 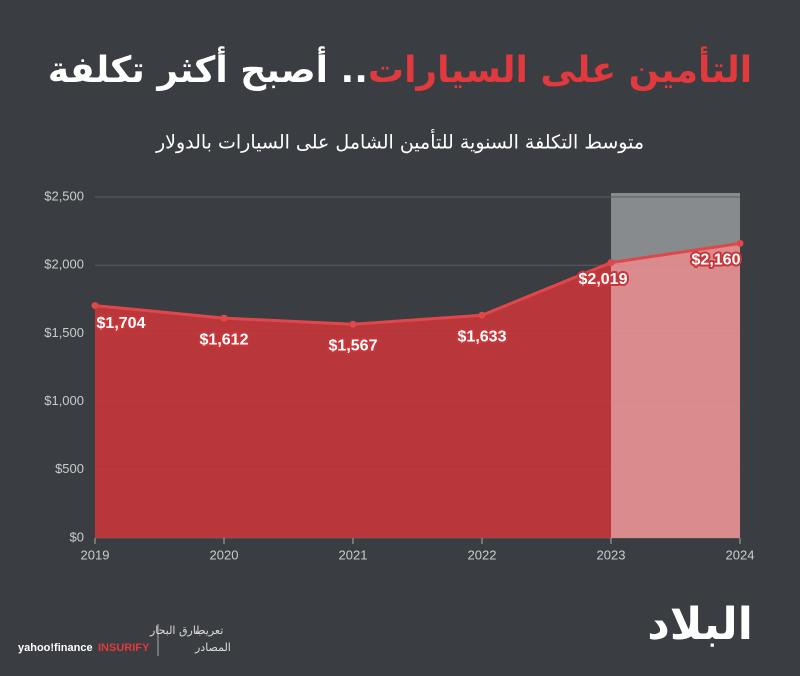 What do you see at coordinates (64, 195) in the screenshot?
I see `y-tick-label: $2,500` at bounding box center [64, 195].